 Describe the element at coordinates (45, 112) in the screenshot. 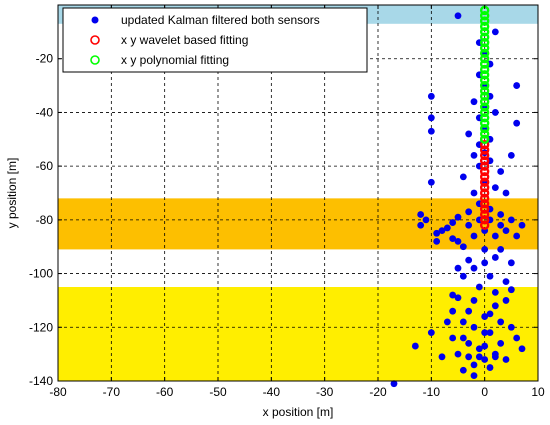

I see `y-tick-label: -40` at that location.